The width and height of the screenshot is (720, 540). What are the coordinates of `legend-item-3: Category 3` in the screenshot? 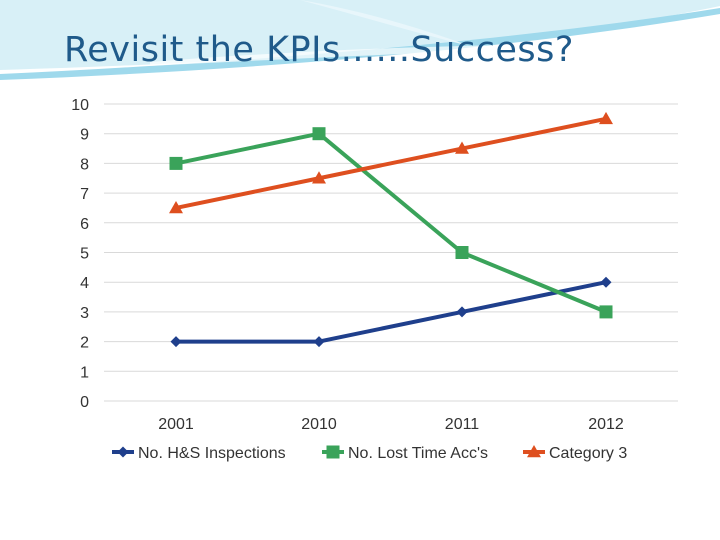 It's located at (575, 453).